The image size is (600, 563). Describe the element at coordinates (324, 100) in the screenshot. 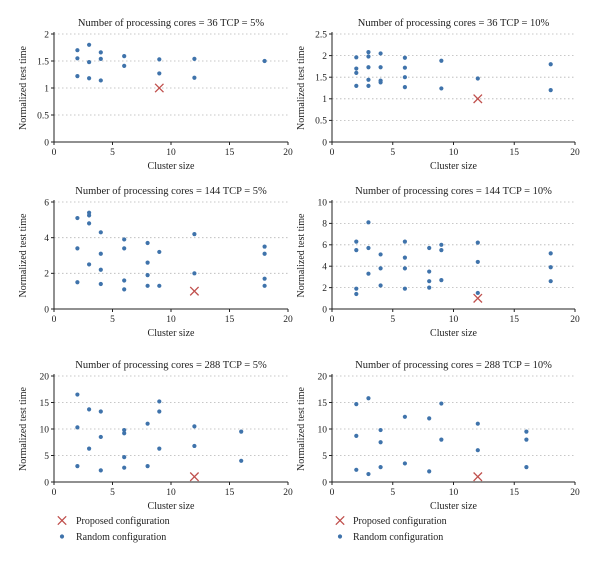

I see `y-tick-label: 1` at that location.